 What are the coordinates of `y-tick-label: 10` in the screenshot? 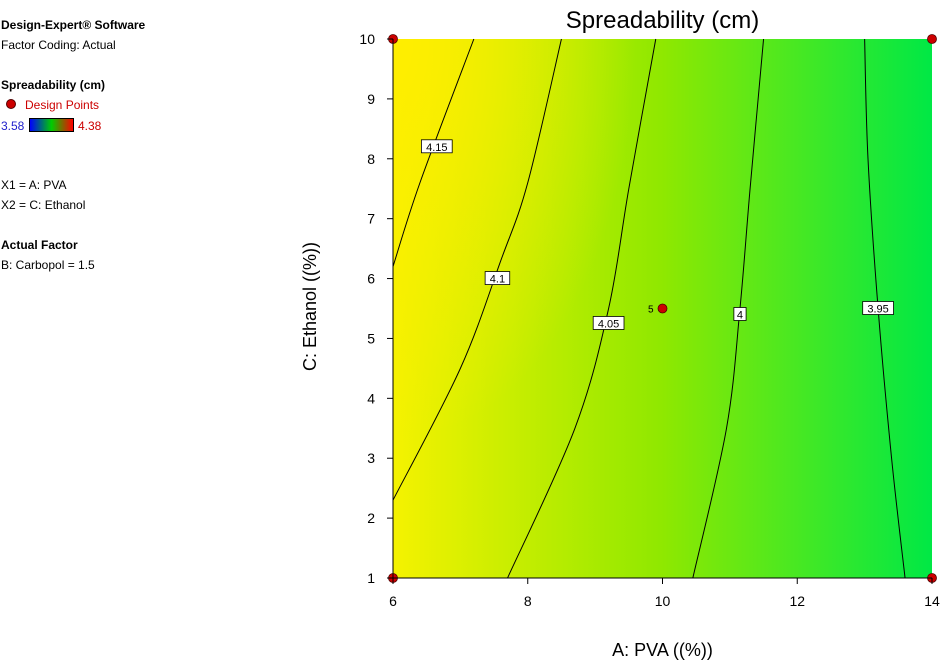 It's located at (367, 39).